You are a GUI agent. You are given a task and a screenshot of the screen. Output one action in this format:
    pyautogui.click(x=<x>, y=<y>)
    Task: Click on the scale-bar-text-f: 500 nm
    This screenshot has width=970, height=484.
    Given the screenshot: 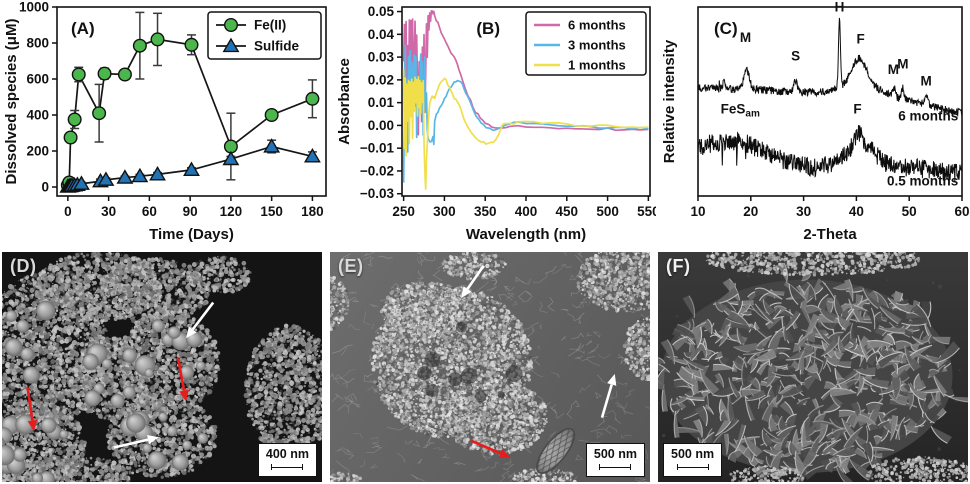 What is the action you would take?
    pyautogui.click(x=693, y=454)
    